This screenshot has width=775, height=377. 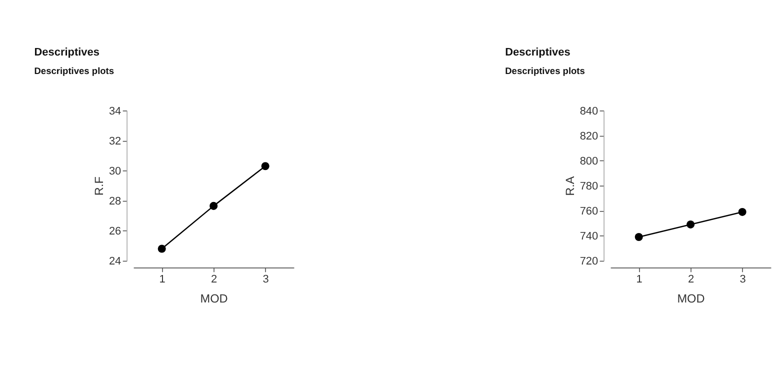 What do you see at coordinates (589, 236) in the screenshot?
I see `y-tick-label: 740` at bounding box center [589, 236].